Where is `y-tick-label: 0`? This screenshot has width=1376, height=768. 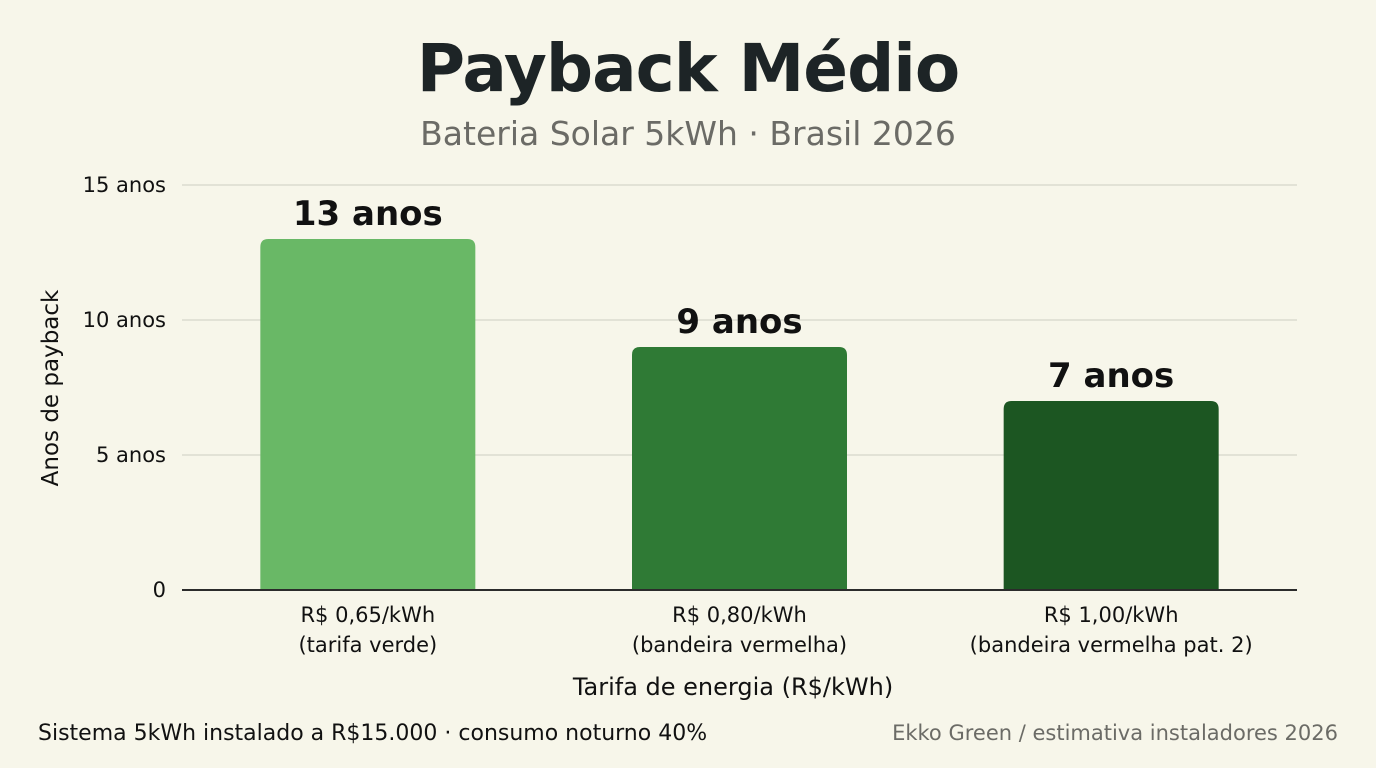
y-tick-label: 0 is located at coordinates (159, 590).